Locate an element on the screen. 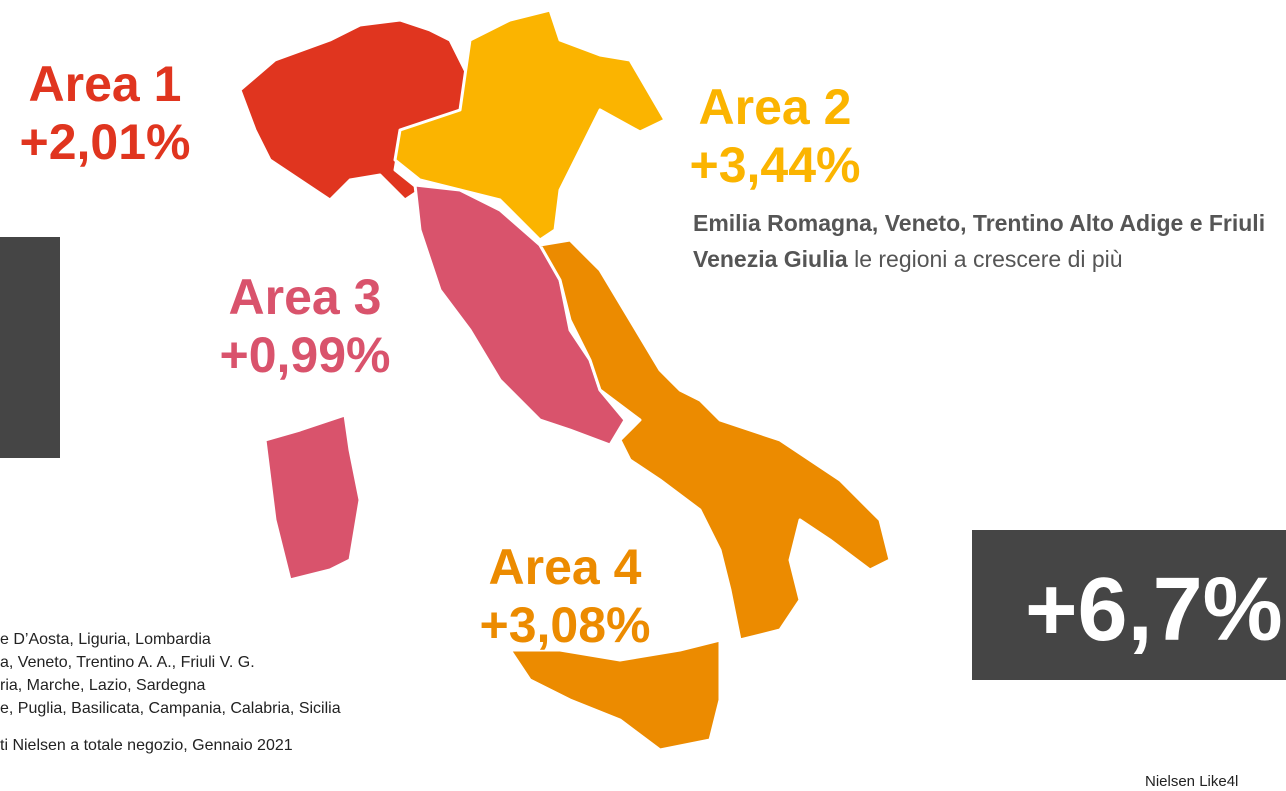  source: Nielsen Like4l is located at coordinates (1192, 781).